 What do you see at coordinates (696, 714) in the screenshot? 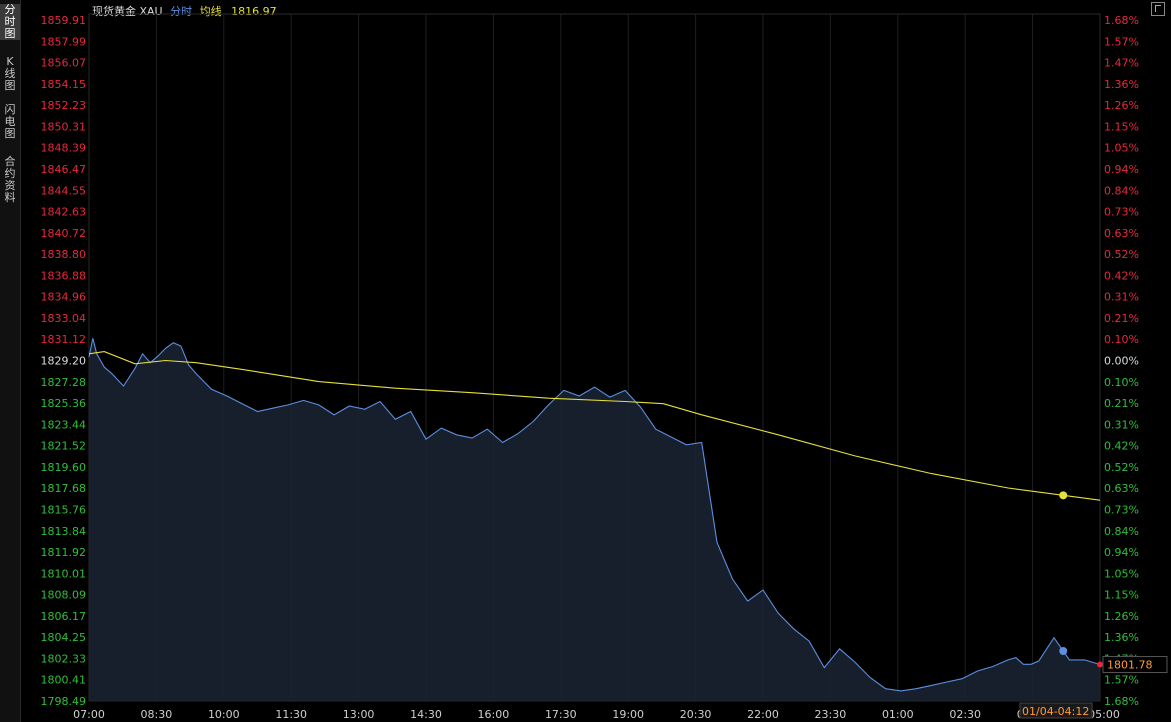
I see `x-tick-label: 20:30` at bounding box center [696, 714].